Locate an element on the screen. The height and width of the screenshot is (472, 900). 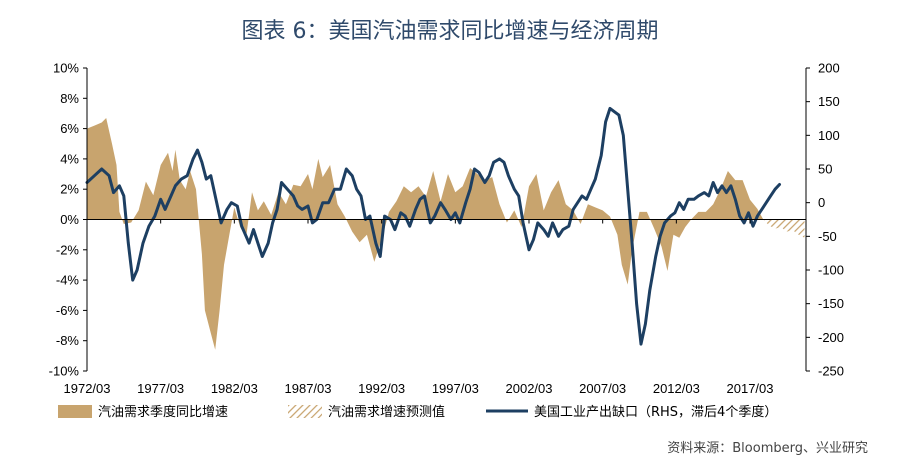
legend-label-line: 美国工业产出缺口（RHS，滞后4个季度） is located at coordinates (655, 412).